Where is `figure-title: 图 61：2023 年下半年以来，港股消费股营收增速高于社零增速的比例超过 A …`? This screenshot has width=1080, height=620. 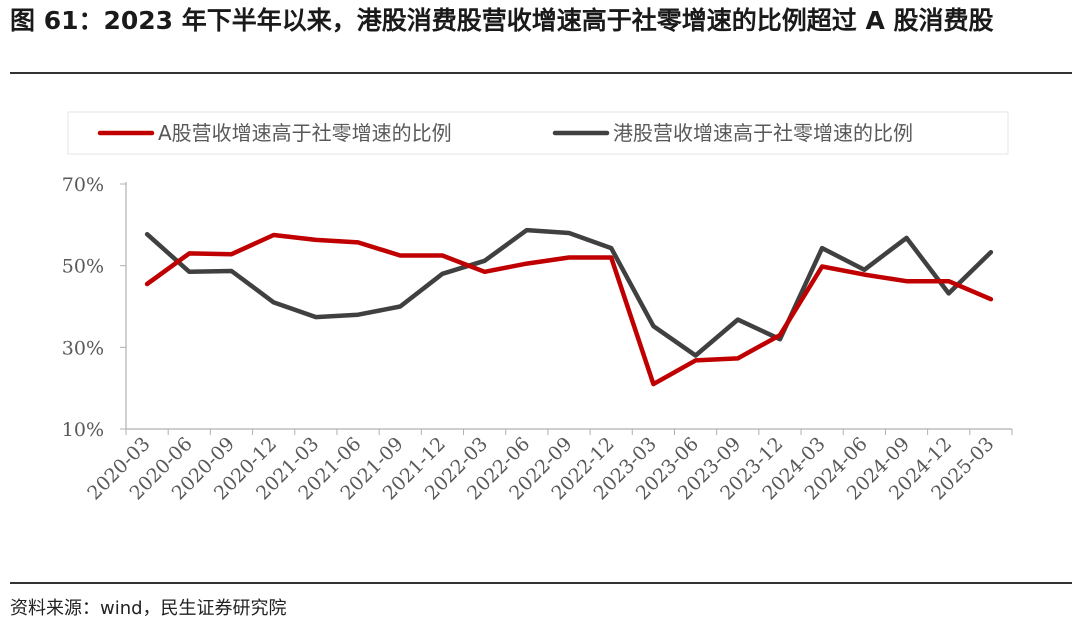
figure-title: 图 61：2023 年下半年以来，港股消费股营收增速高于社零增速的比例超过 A … is located at coordinates (502, 20).